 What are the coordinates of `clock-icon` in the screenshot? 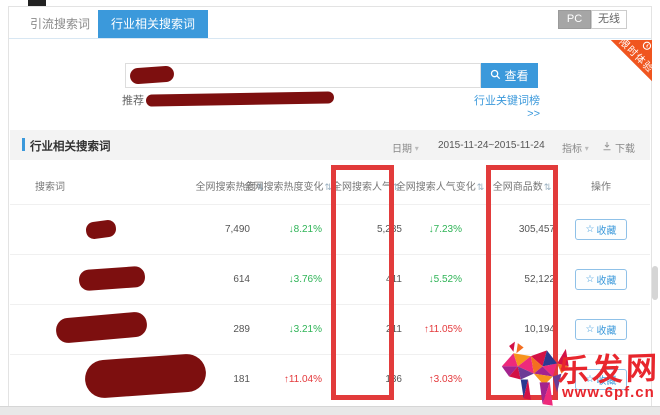 It's located at (644, 47).